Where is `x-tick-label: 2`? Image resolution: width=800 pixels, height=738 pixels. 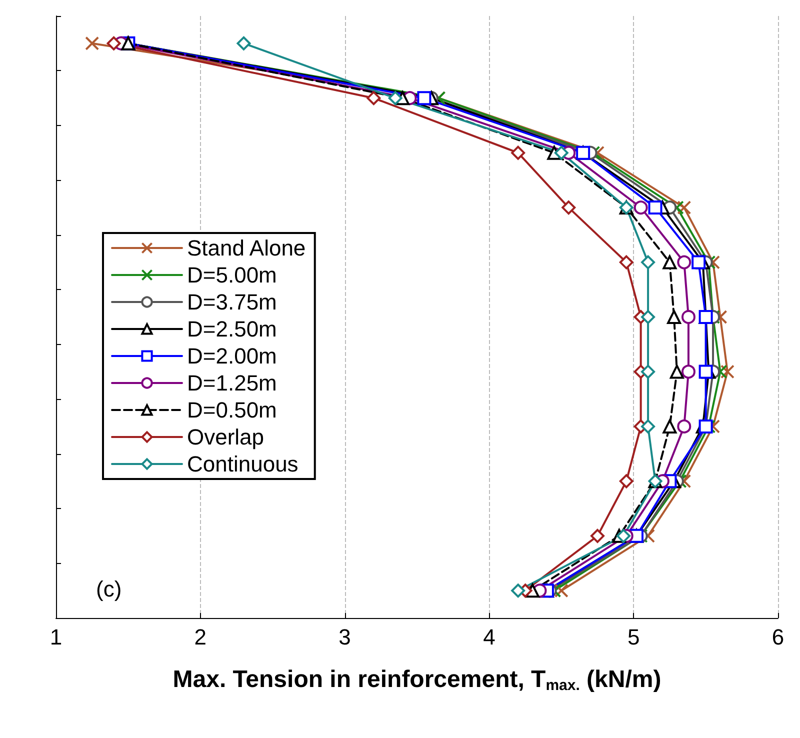 x-tick-label: 2 is located at coordinates (200, 637).